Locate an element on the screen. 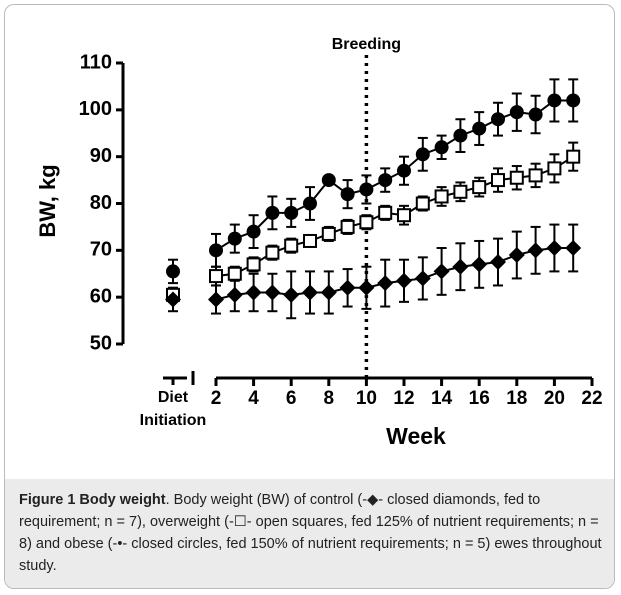  annotation-label: Breeding is located at coordinates (366, 44).